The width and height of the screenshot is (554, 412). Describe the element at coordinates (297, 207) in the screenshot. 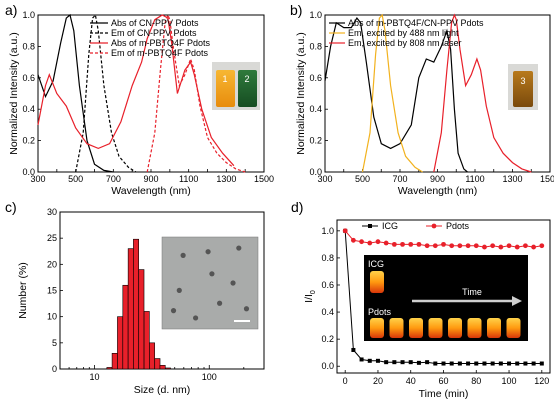

I see `panel-label: d)` at that location.